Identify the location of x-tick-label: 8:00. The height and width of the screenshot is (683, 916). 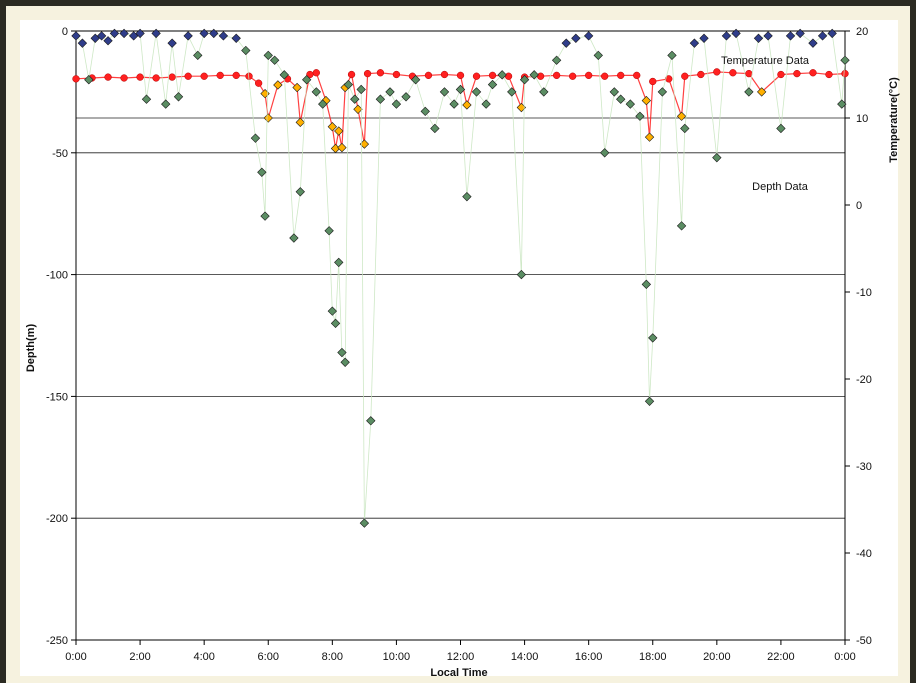
(332, 657).